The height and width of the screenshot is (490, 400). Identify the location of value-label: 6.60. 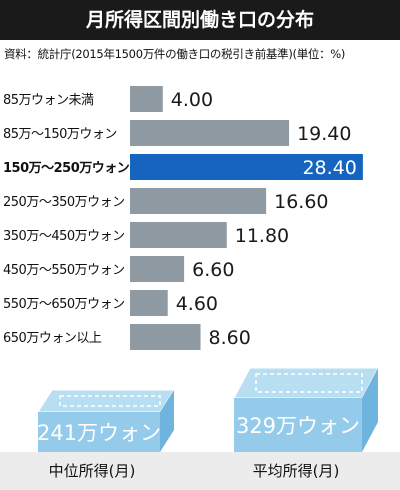
(213, 270).